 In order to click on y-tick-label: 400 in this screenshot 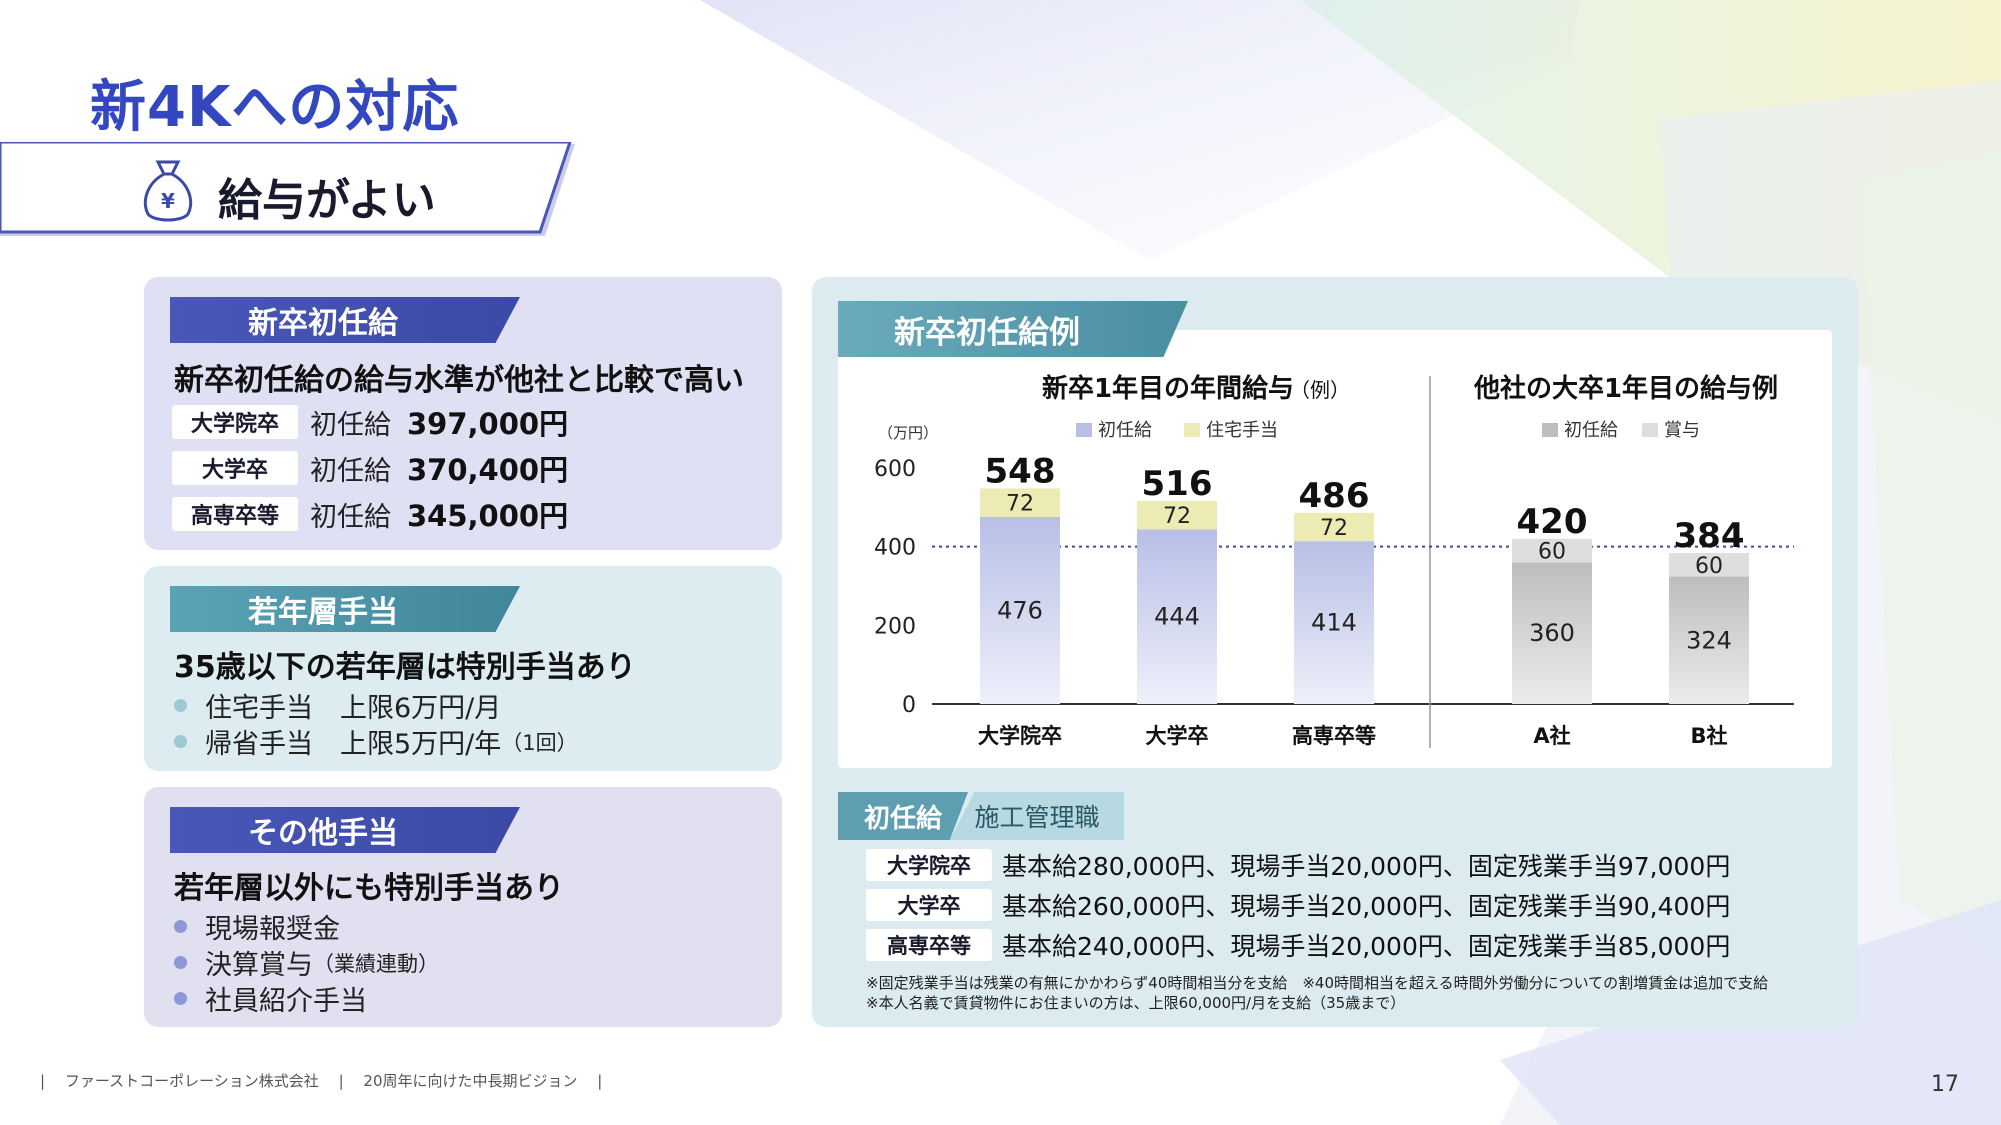, I will do `click(895, 548)`.